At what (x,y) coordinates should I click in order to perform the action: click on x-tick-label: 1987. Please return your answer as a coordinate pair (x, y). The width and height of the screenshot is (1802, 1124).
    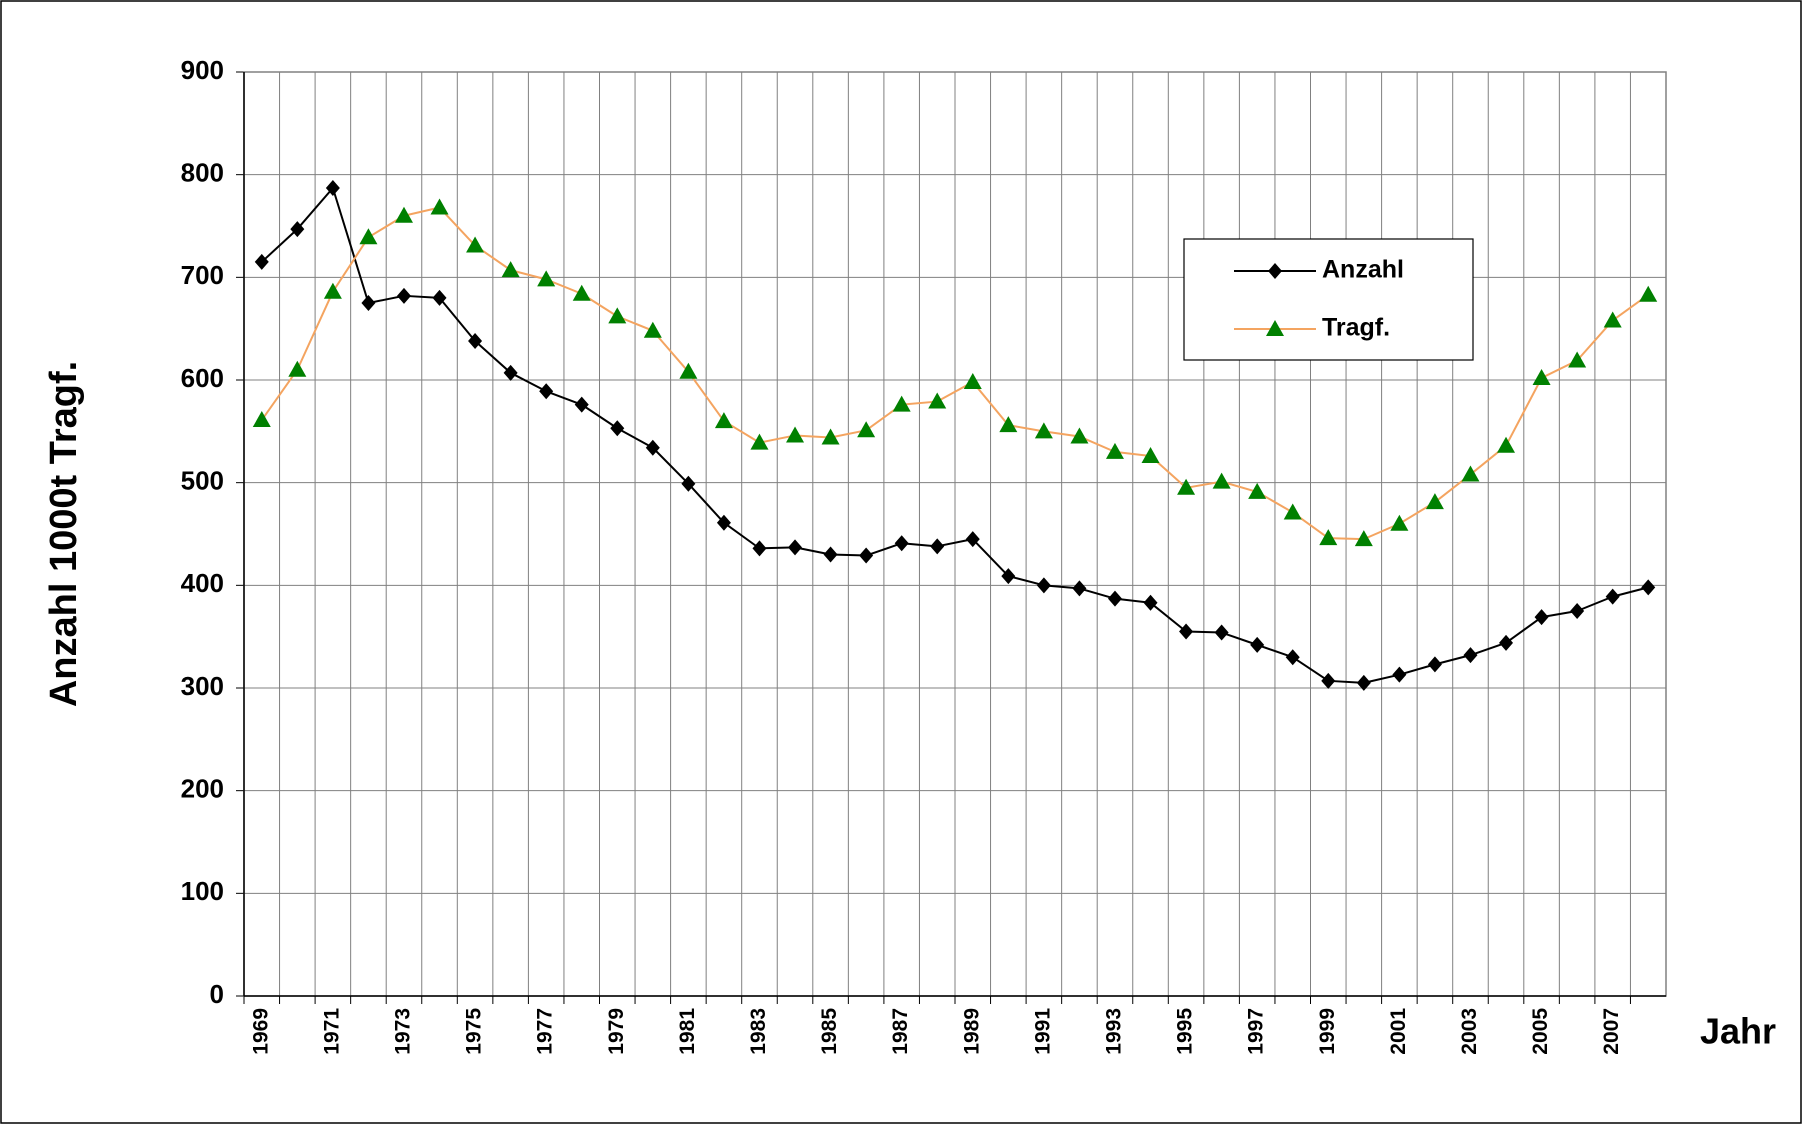
    Looking at the image, I should click on (900, 1031).